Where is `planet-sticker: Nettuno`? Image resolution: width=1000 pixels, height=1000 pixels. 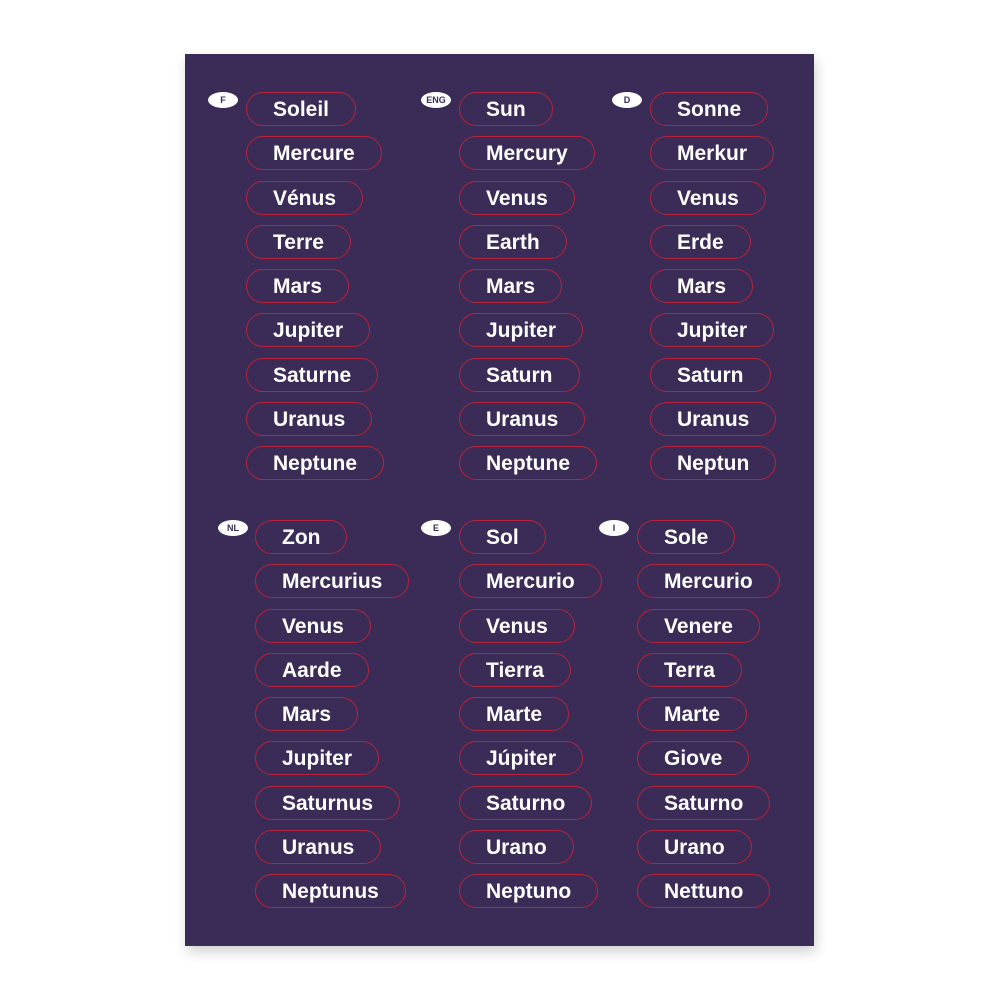 planet-sticker: Nettuno is located at coordinates (704, 891).